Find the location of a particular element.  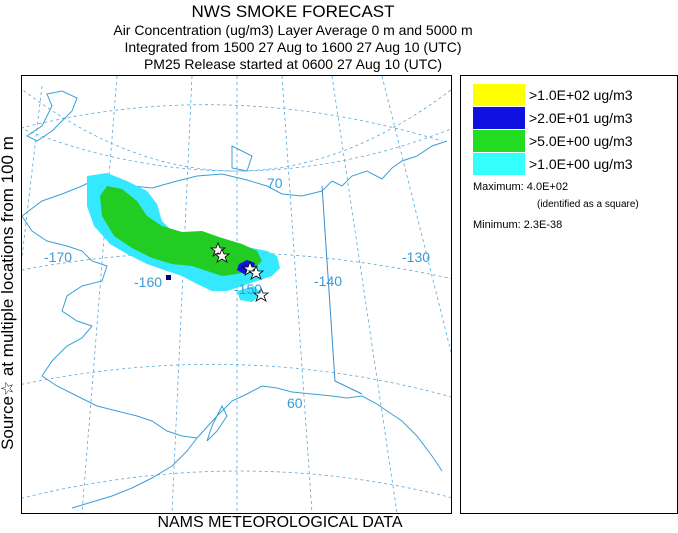

max-concentration-square is located at coordinates (168, 277).